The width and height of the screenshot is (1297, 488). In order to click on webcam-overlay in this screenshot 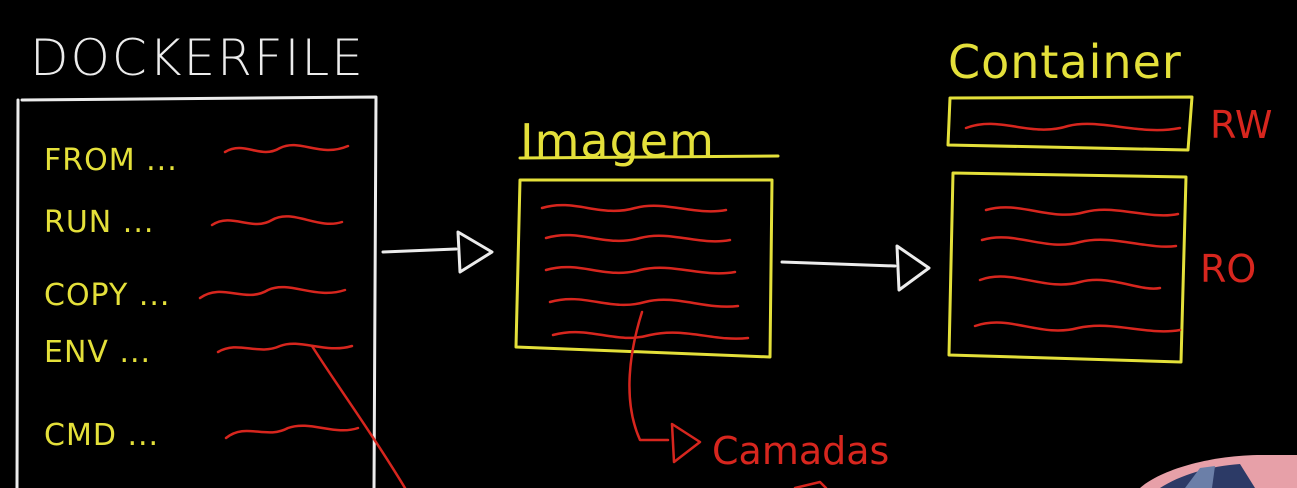, I will do `click(1218, 471)`.